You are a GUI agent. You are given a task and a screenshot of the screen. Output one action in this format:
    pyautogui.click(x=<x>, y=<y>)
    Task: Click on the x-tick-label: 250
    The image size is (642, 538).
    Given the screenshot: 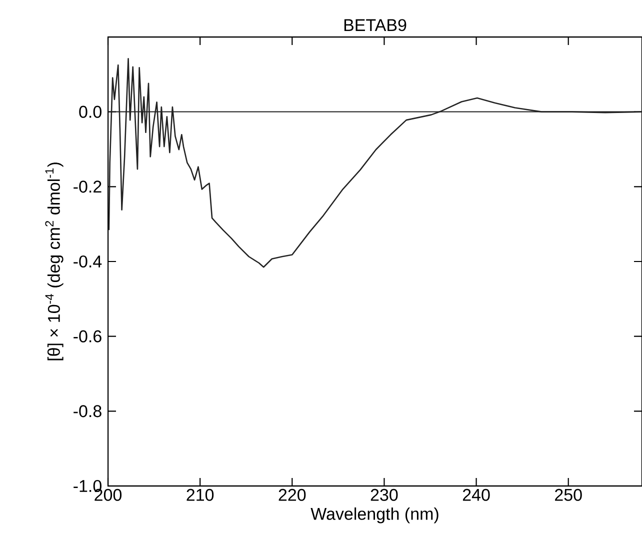 What is the action you would take?
    pyautogui.click(x=568, y=494)
    